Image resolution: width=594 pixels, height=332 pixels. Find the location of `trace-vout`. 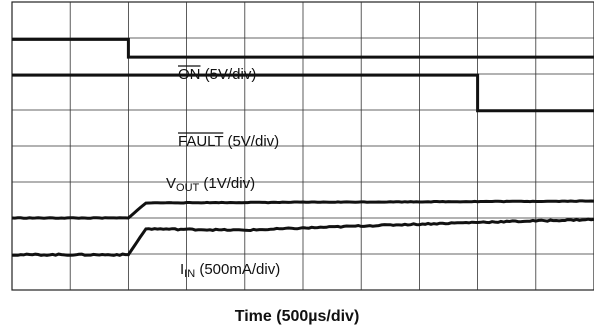

trace-vout is located at coordinates (302, 209).